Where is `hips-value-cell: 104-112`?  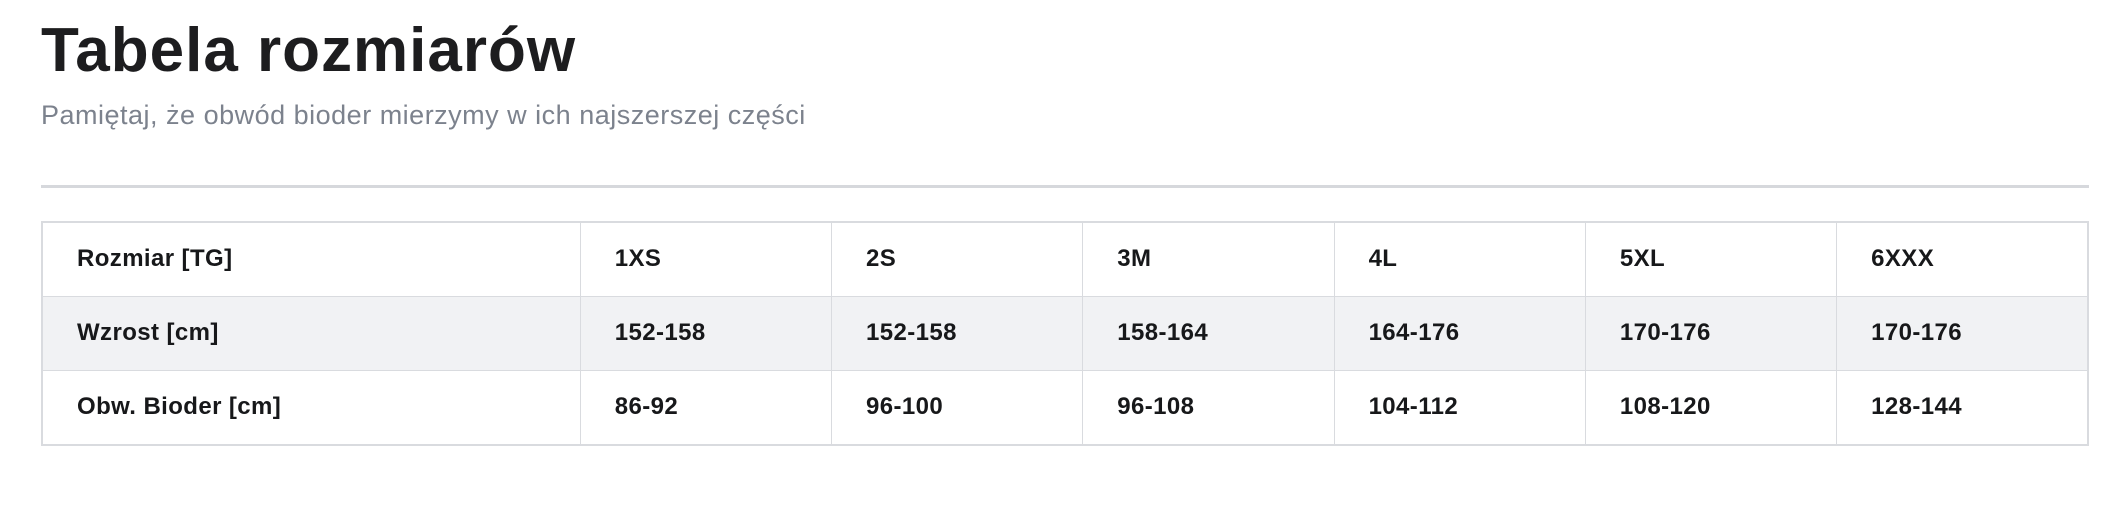
hips-value-cell: 104-112 is located at coordinates (1459, 407).